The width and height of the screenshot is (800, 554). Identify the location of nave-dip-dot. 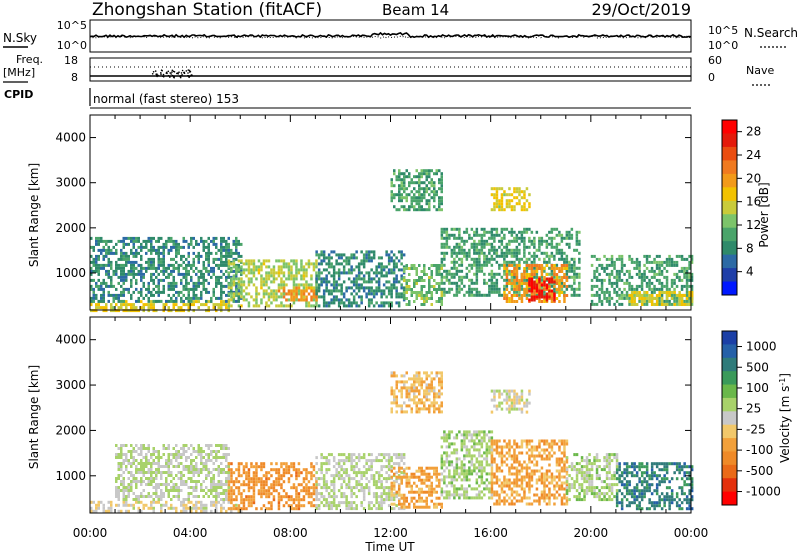
(168, 75).